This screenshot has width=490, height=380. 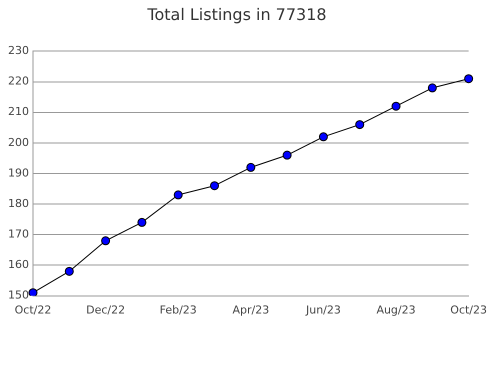 What do you see at coordinates (106, 309) in the screenshot?
I see `x-tick-label: Dec/22` at bounding box center [106, 309].